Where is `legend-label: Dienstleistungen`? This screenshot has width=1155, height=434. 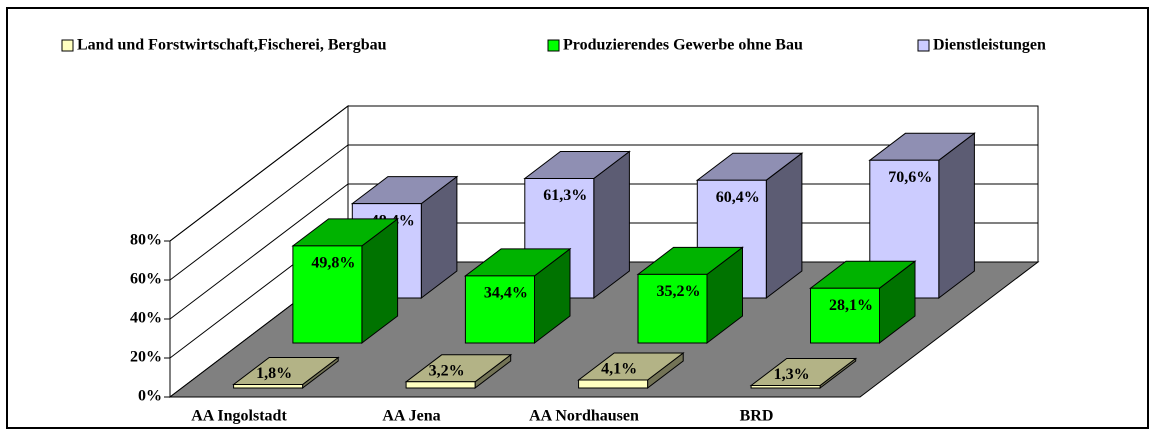
legend-label: Dienstleistungen is located at coordinates (989, 45).